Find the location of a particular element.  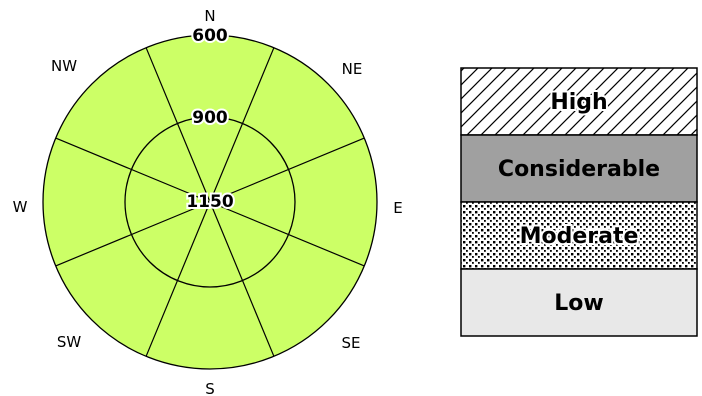

compass-label-w: W is located at coordinates (20, 207).